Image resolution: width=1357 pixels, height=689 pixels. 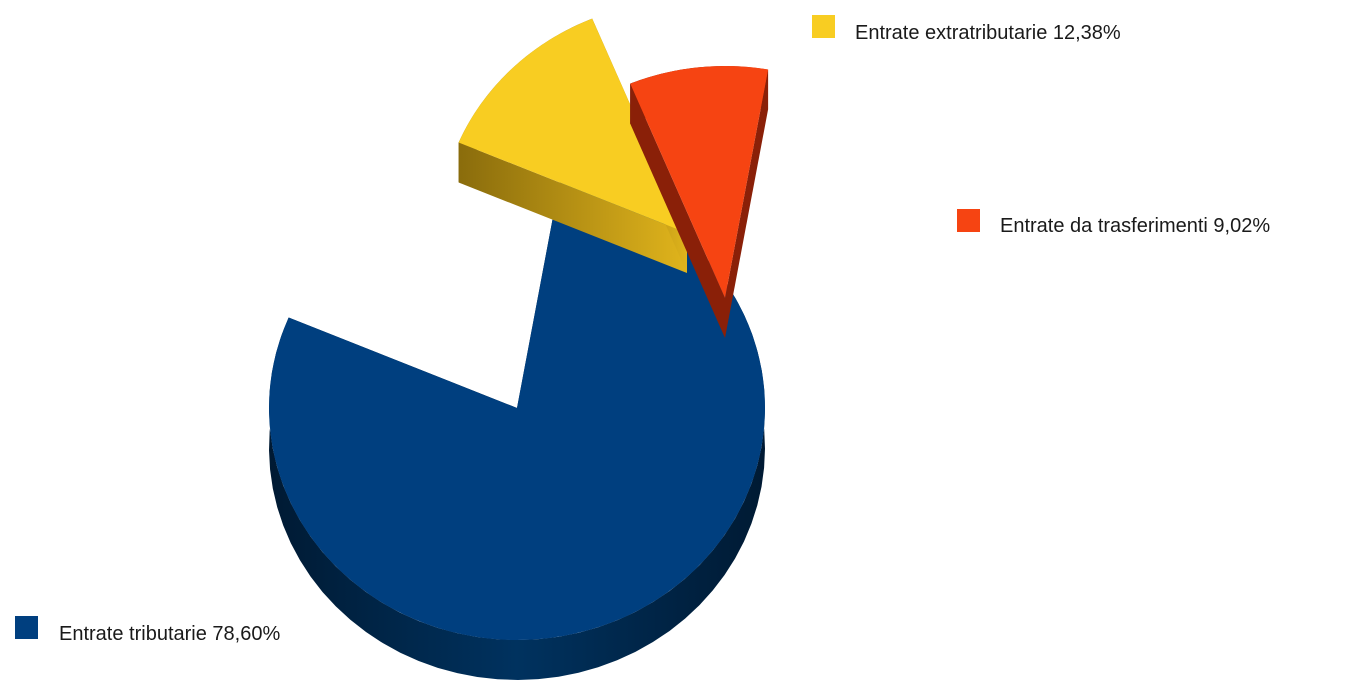 What do you see at coordinates (988, 33) in the screenshot?
I see `legend-label: Entrate extratributarie 12,38%` at bounding box center [988, 33].